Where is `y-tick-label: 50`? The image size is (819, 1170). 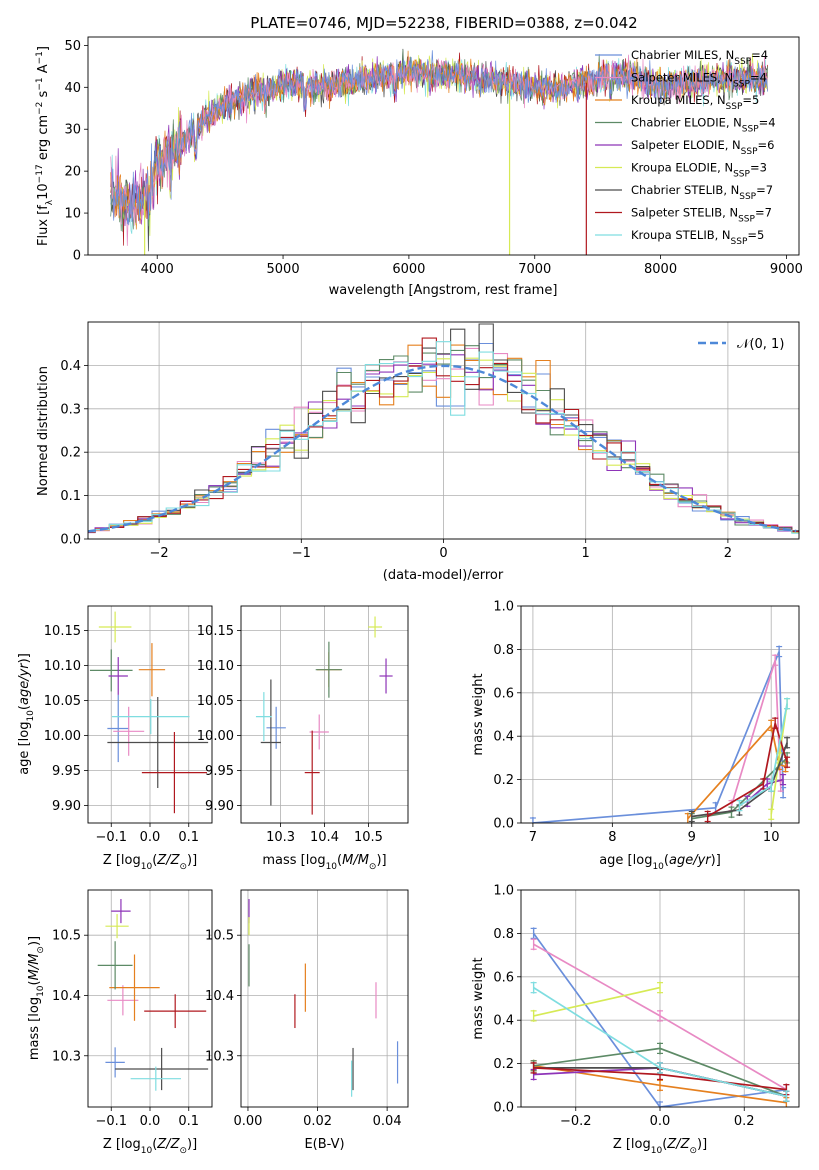 y-tick-label: 50 is located at coordinates (72, 46).